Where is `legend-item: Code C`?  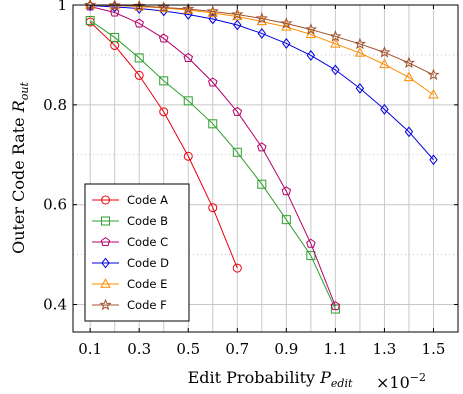
legend-item: Code C is located at coordinates (130, 242).